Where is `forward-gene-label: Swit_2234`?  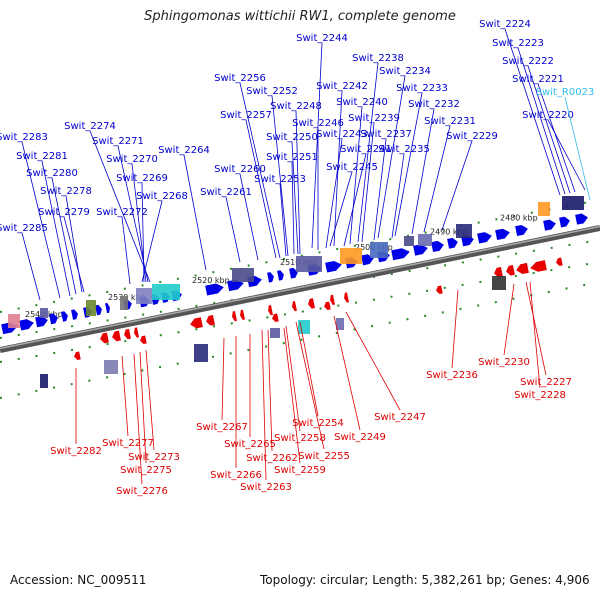 forward-gene-label: Swit_2234 is located at coordinates (405, 71).